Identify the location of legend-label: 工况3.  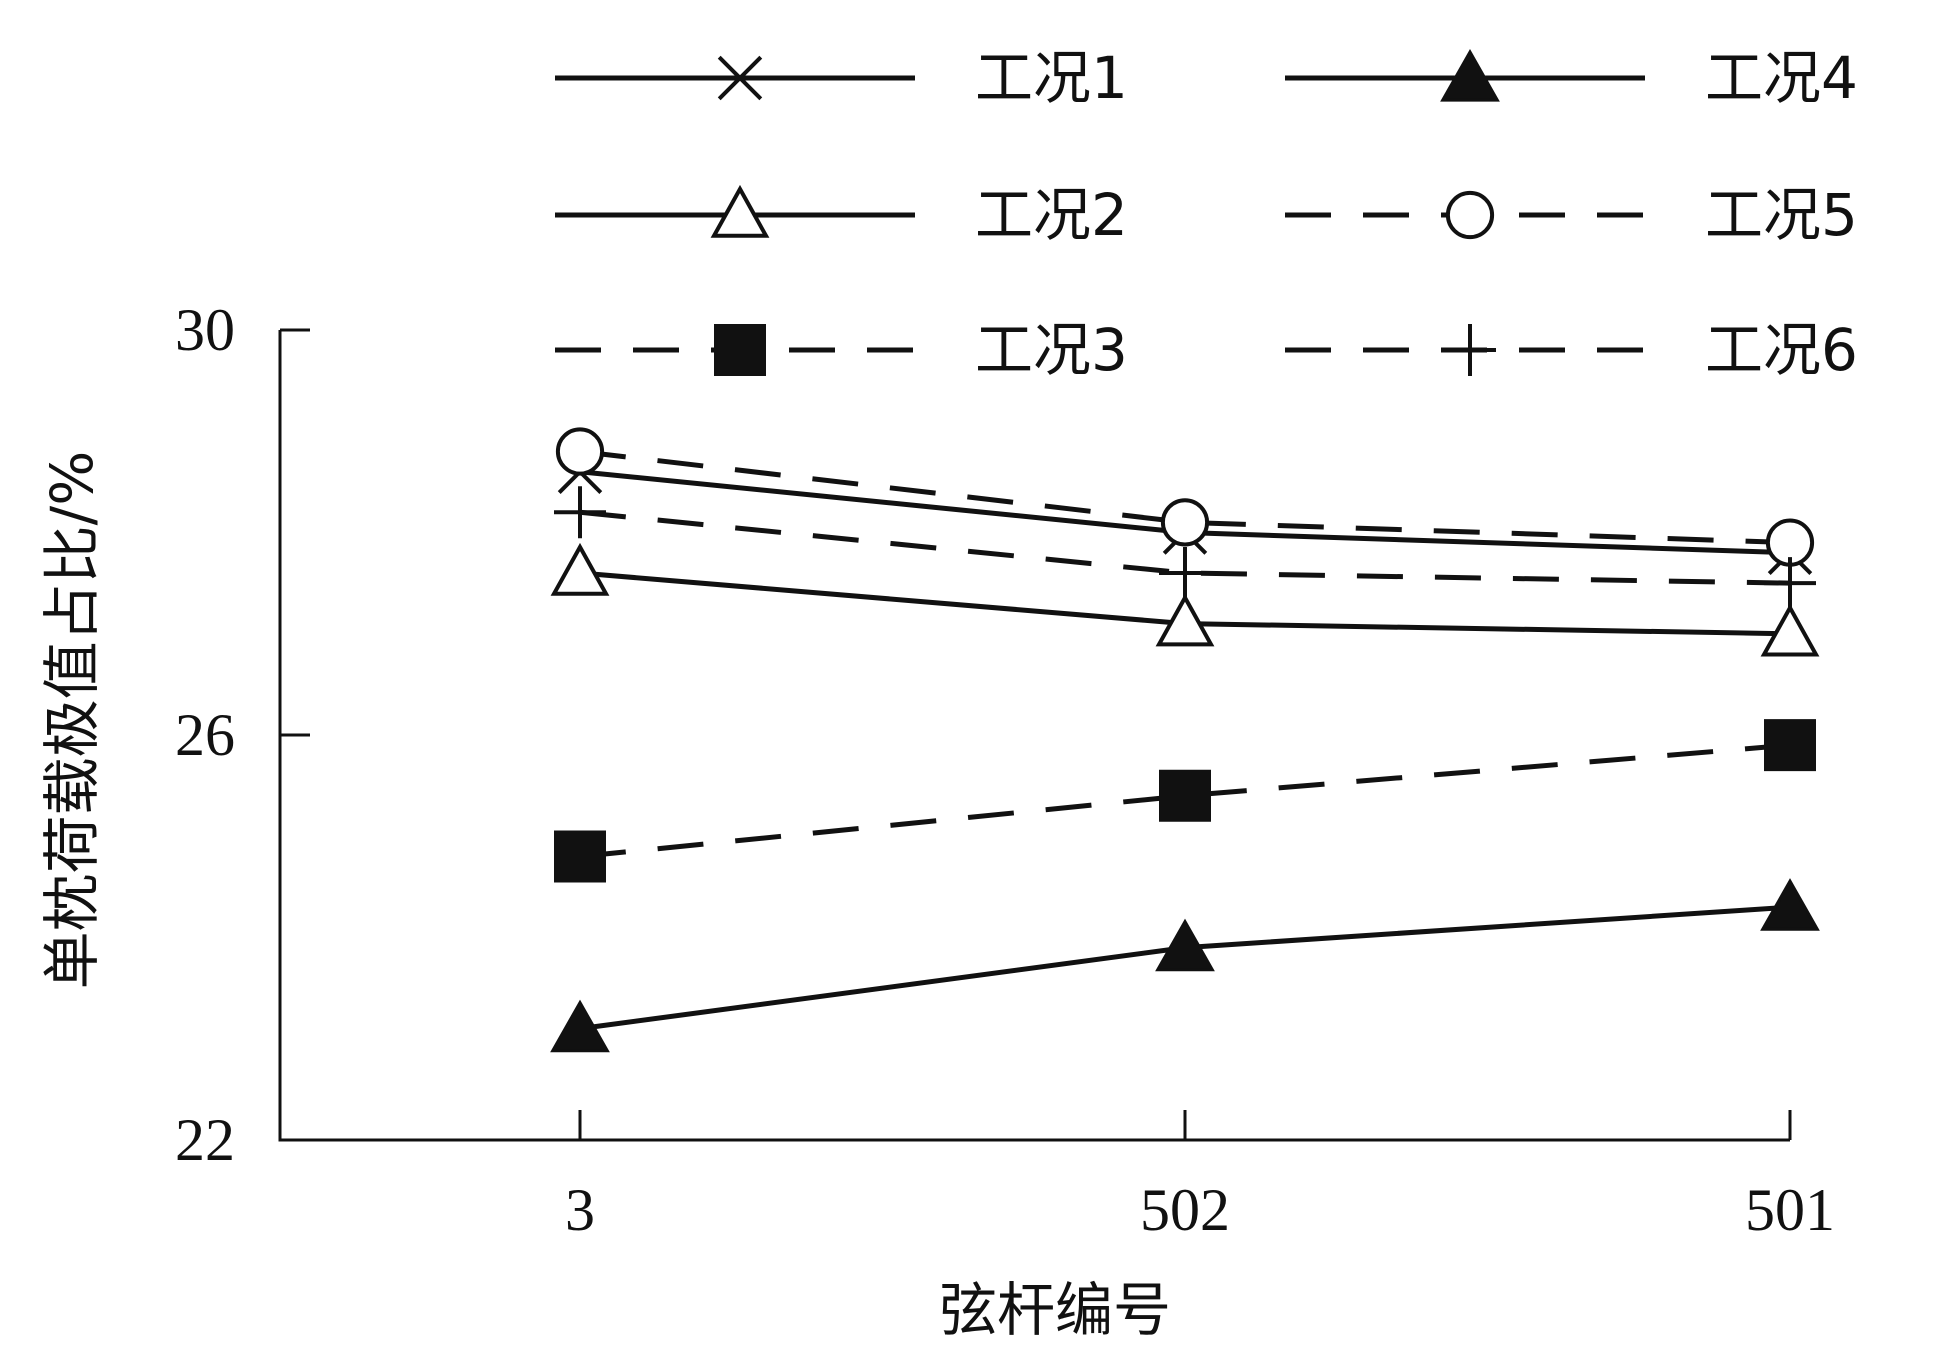
(1051, 350).